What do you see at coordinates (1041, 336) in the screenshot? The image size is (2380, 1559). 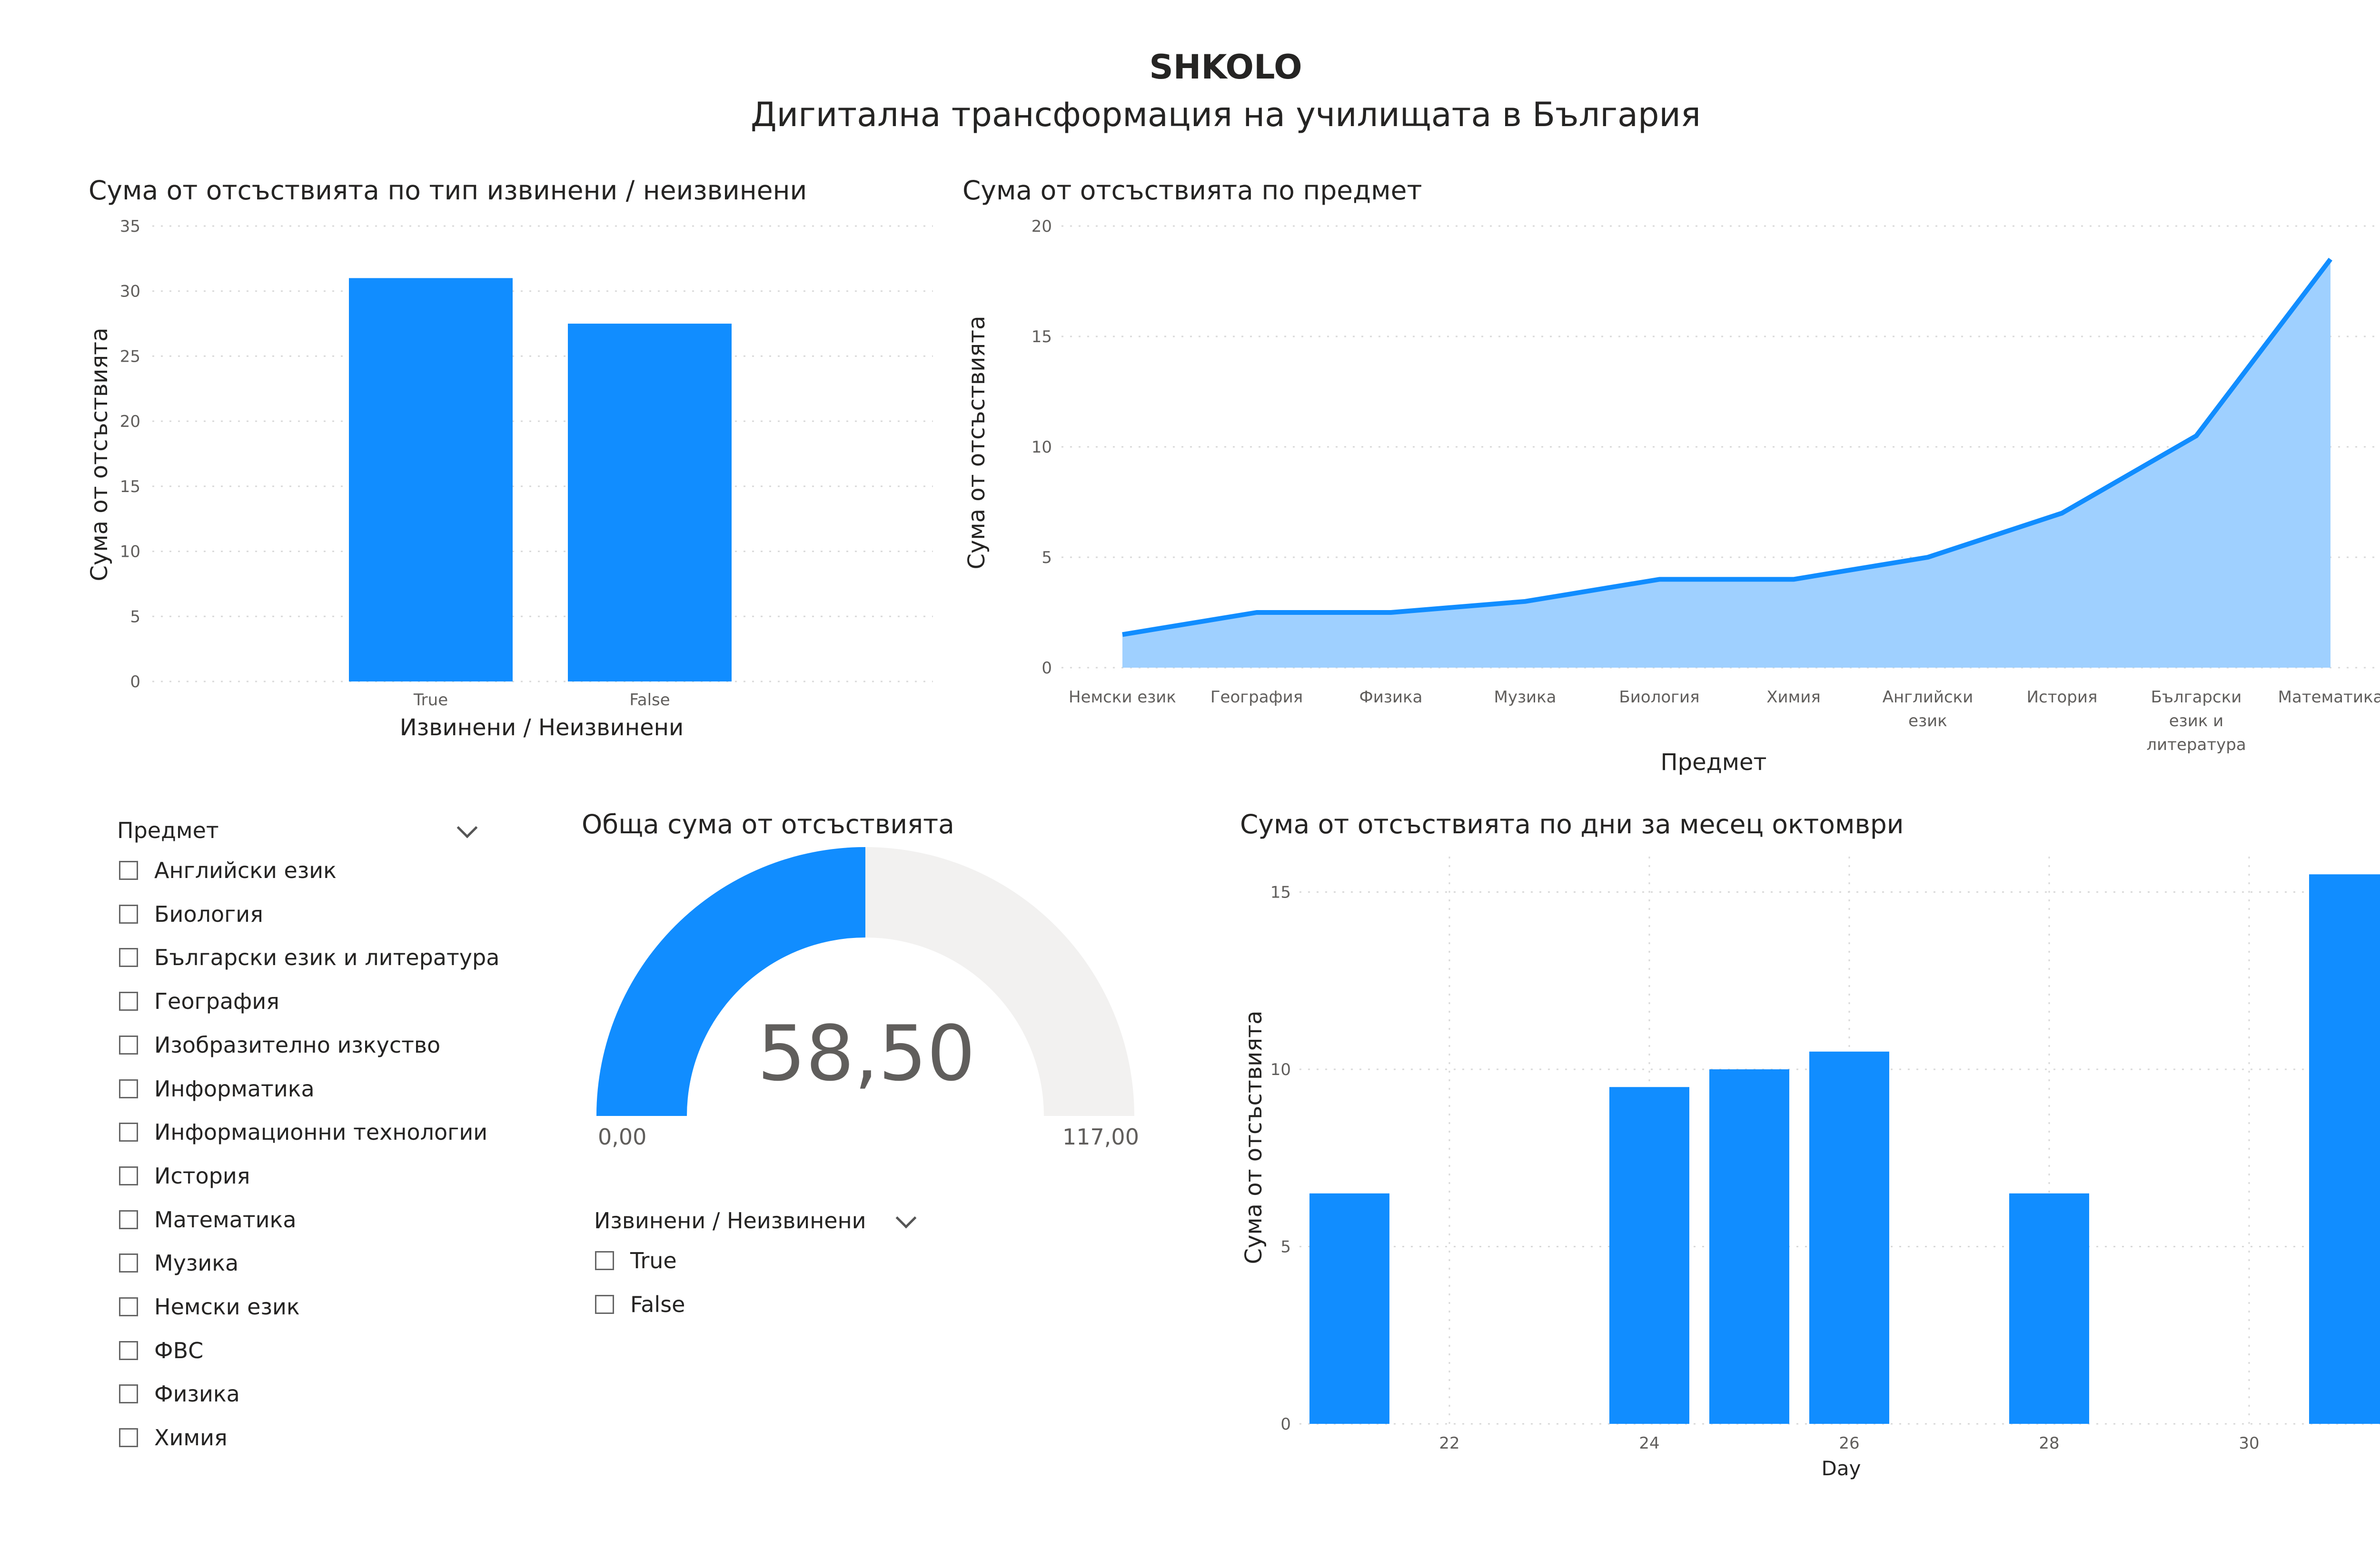 I see `y-tick-label: 15` at bounding box center [1041, 336].